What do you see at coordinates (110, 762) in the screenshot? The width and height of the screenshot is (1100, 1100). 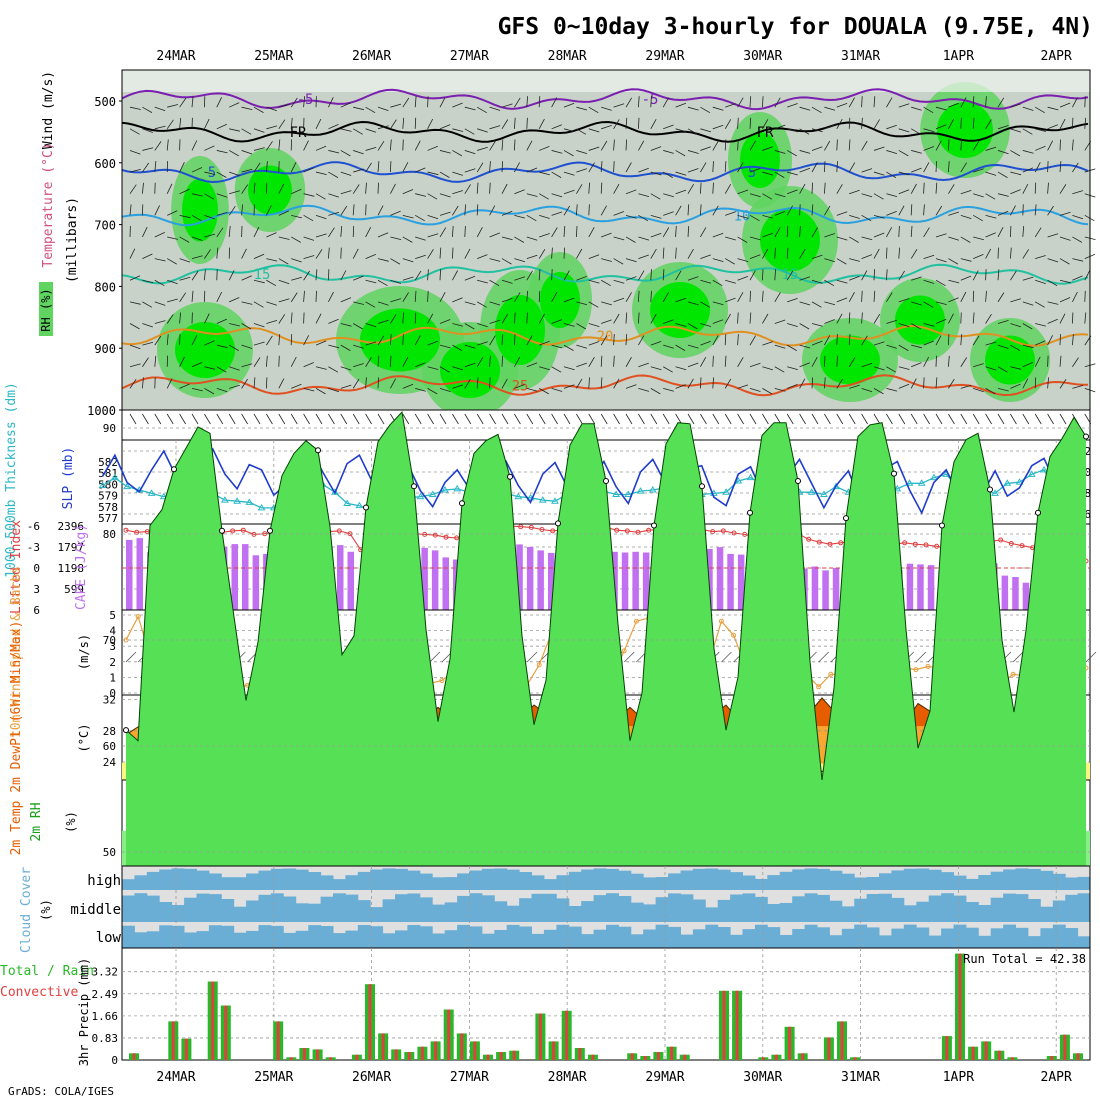 I see `temp-tick-label: 24` at bounding box center [110, 762].